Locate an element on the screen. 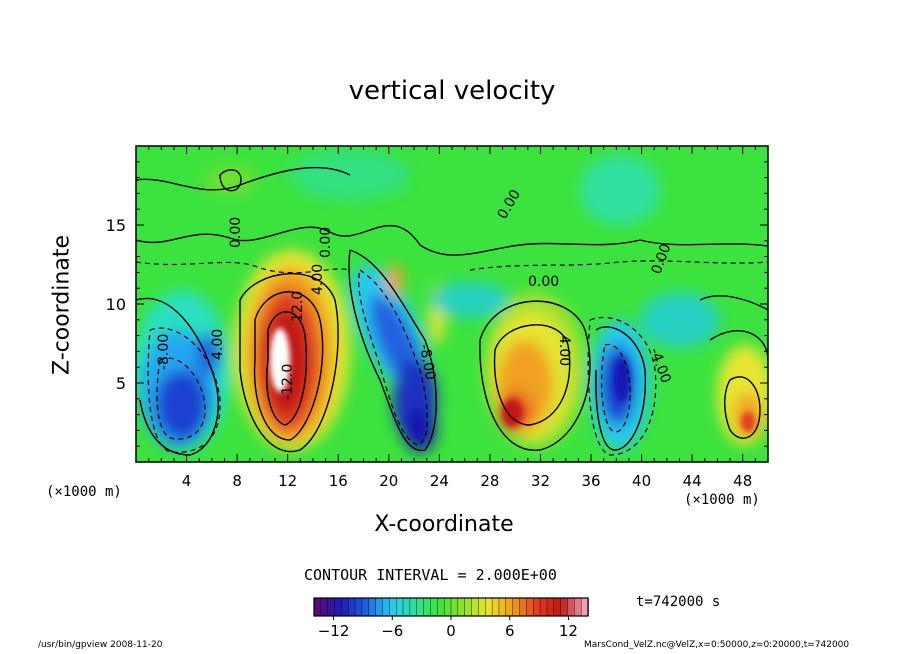 Image resolution: width=904 pixels, height=654 pixels. footer-left: /usr/bin/gpview 2008-11-20 is located at coordinates (100, 645).